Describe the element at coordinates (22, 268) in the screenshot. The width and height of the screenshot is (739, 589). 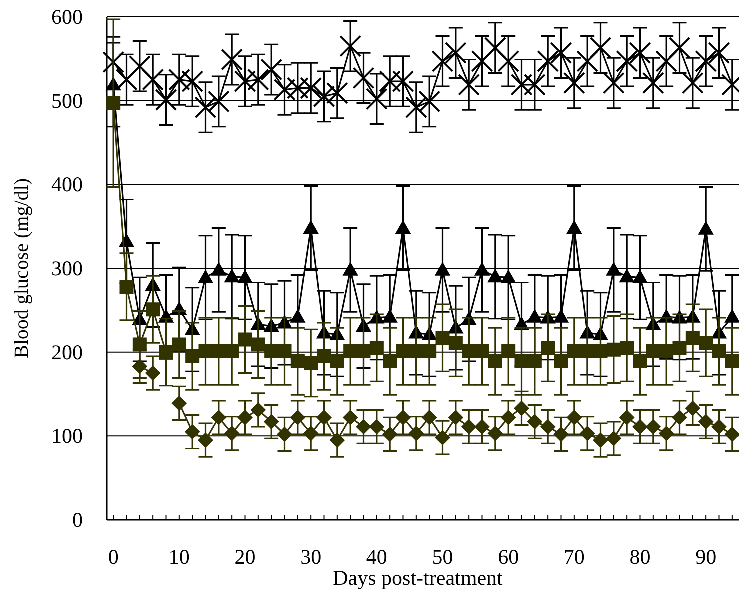
I see `y-axis-title: Blood glucose (mg/dl)` at that location.